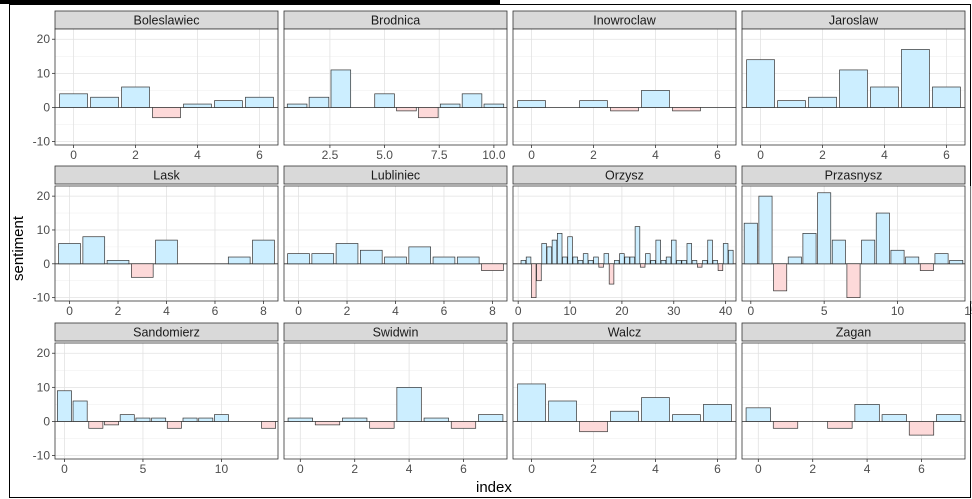  I want to click on x-tick-label: 20, so click(622, 311).